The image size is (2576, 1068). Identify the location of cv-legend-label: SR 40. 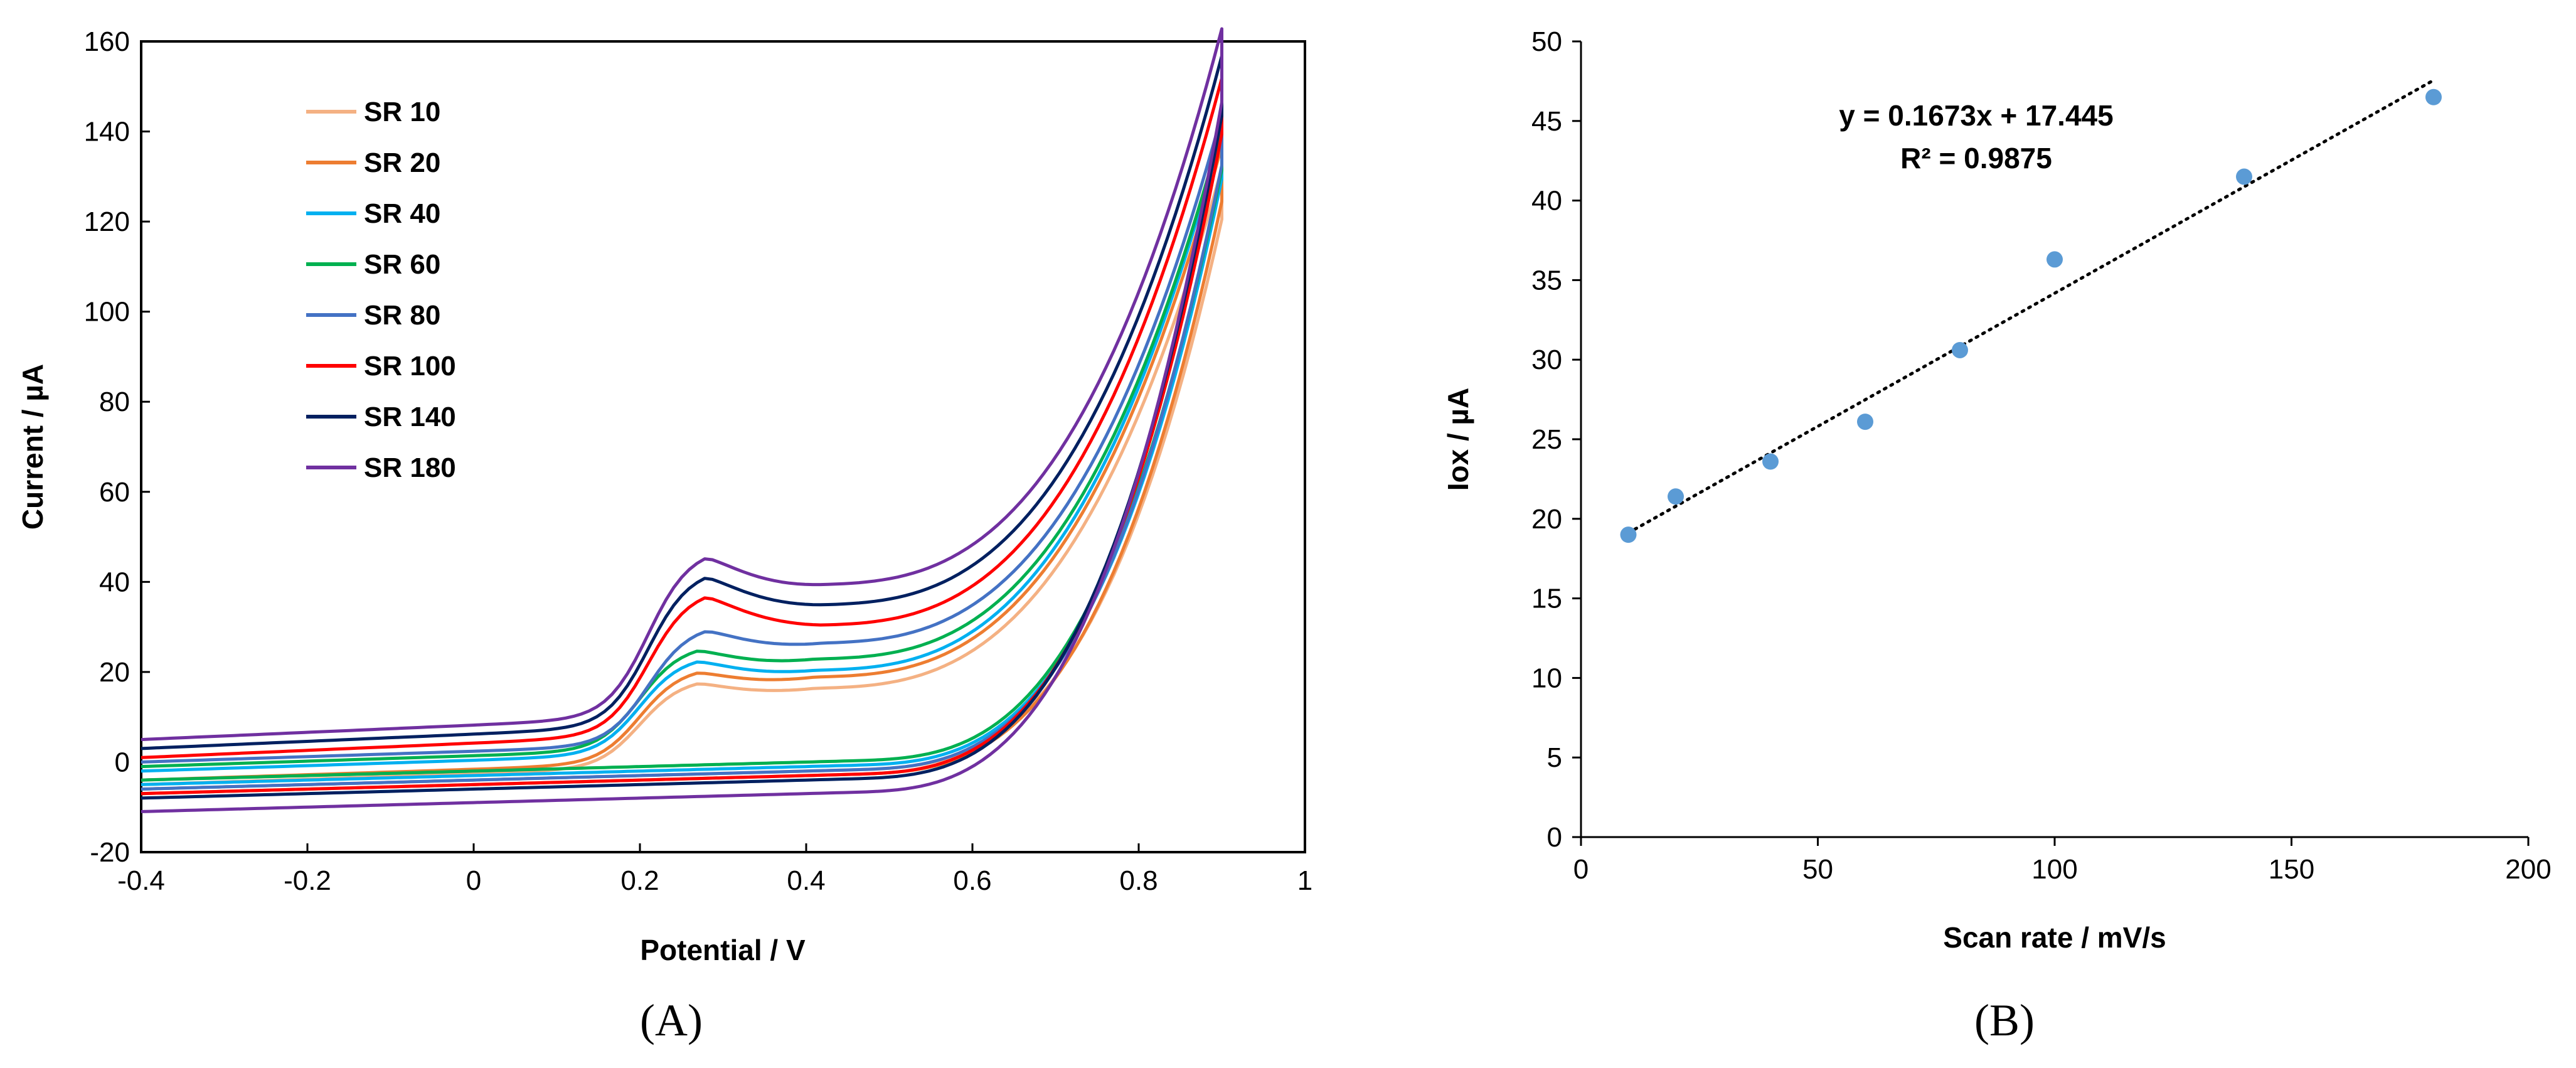
(402, 213).